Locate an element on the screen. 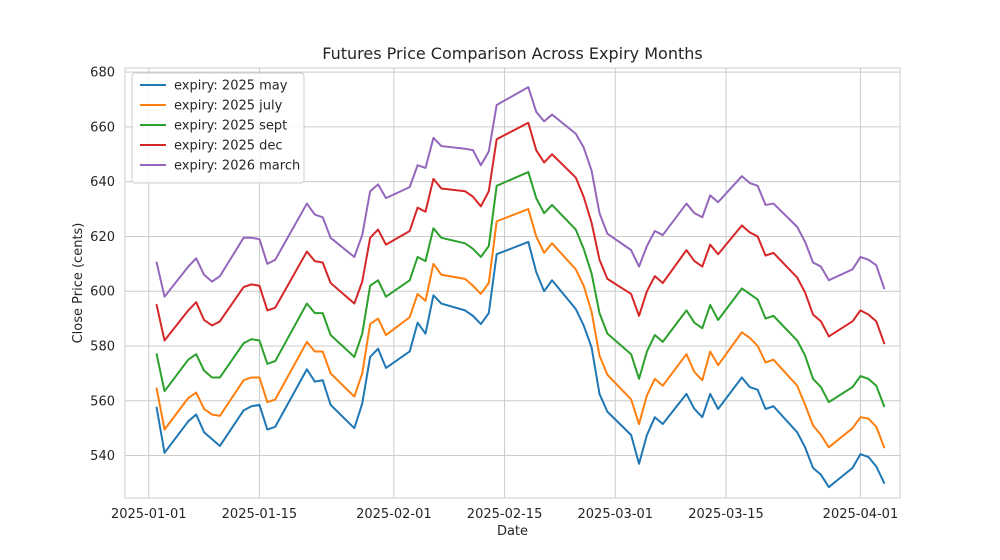 The image size is (1000, 560). y-tick-label: 580 is located at coordinates (102, 346).